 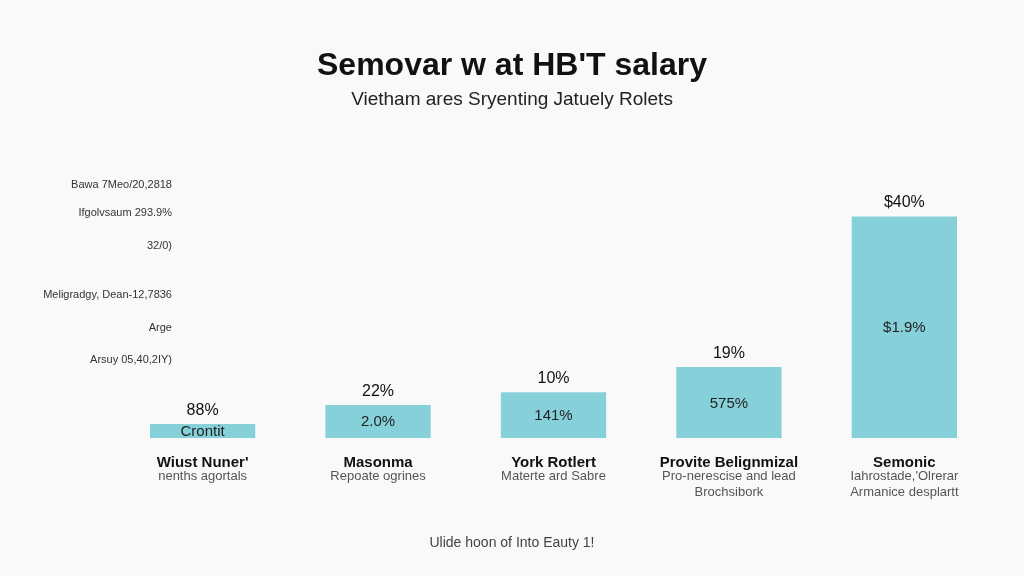 I want to click on text: nenths agortals, so click(x=203, y=475).